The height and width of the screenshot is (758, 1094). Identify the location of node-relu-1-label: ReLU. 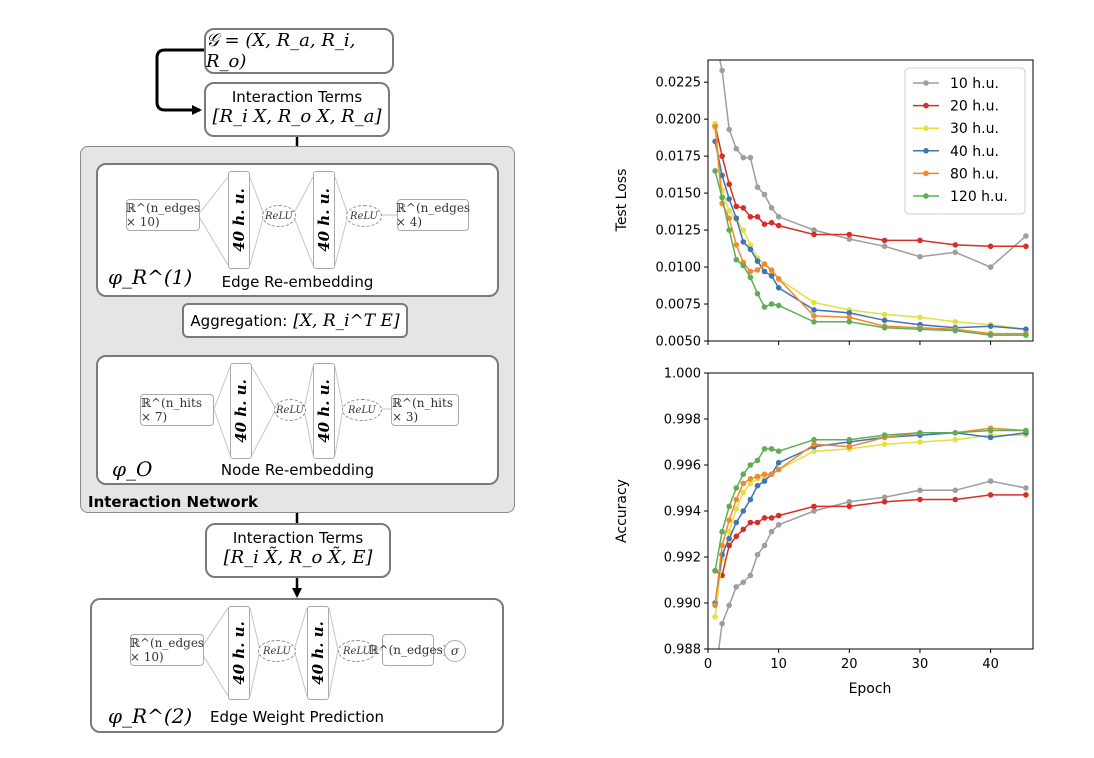
(290, 410).